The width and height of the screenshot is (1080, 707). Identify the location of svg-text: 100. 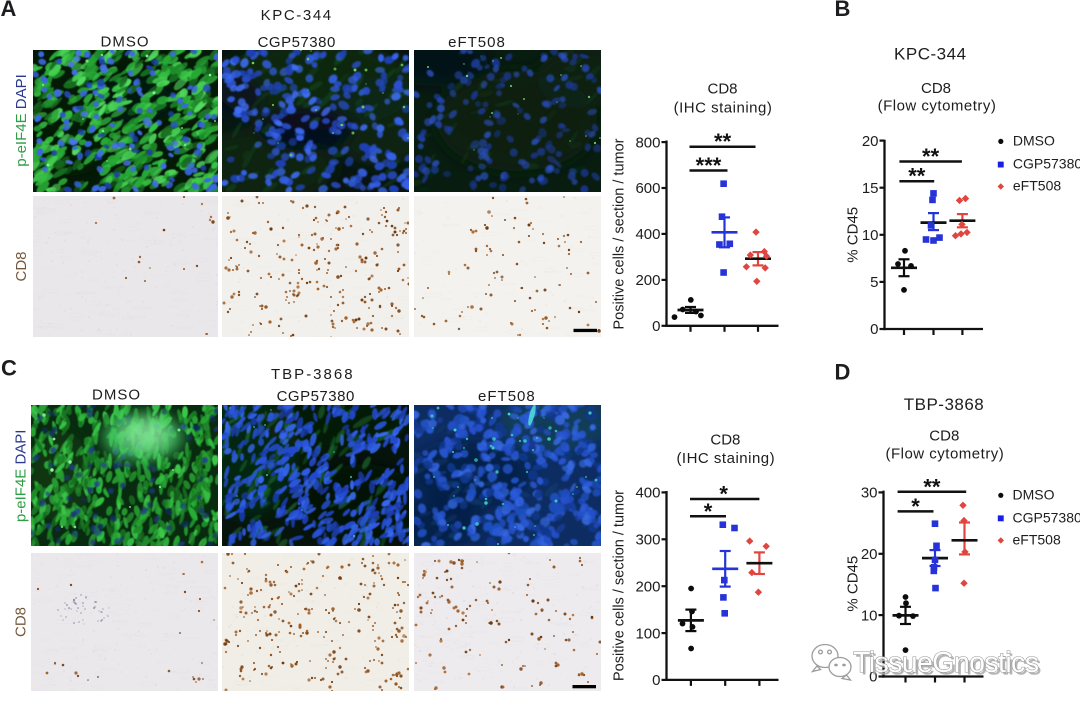
(647, 633).